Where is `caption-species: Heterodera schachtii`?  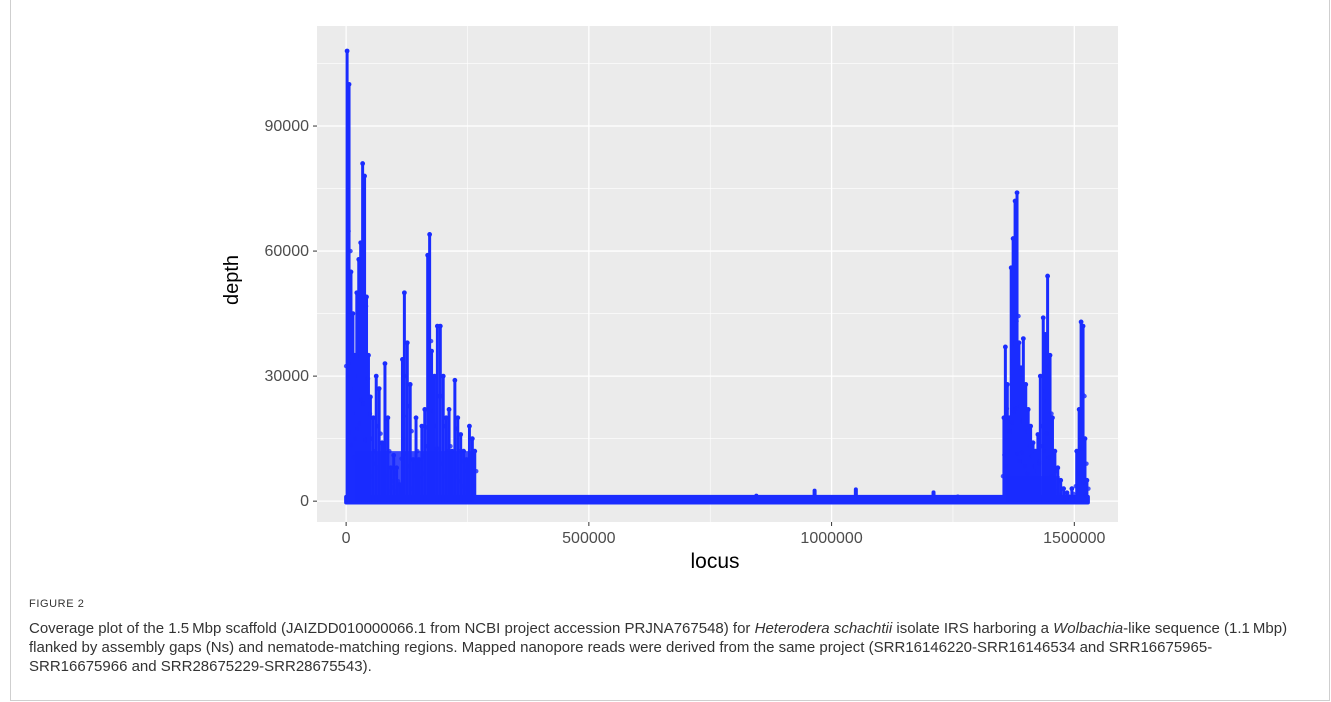
caption-species: Heterodera schachtii is located at coordinates (823, 628).